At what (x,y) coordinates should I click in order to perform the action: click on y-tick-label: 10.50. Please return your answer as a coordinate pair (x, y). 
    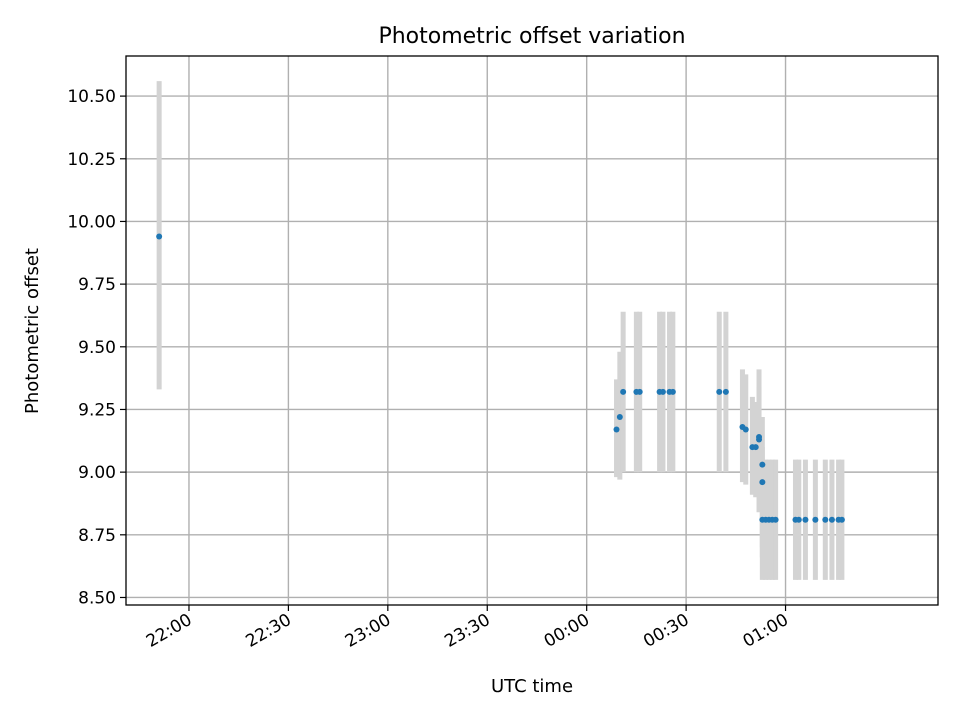
    Looking at the image, I should click on (91, 97).